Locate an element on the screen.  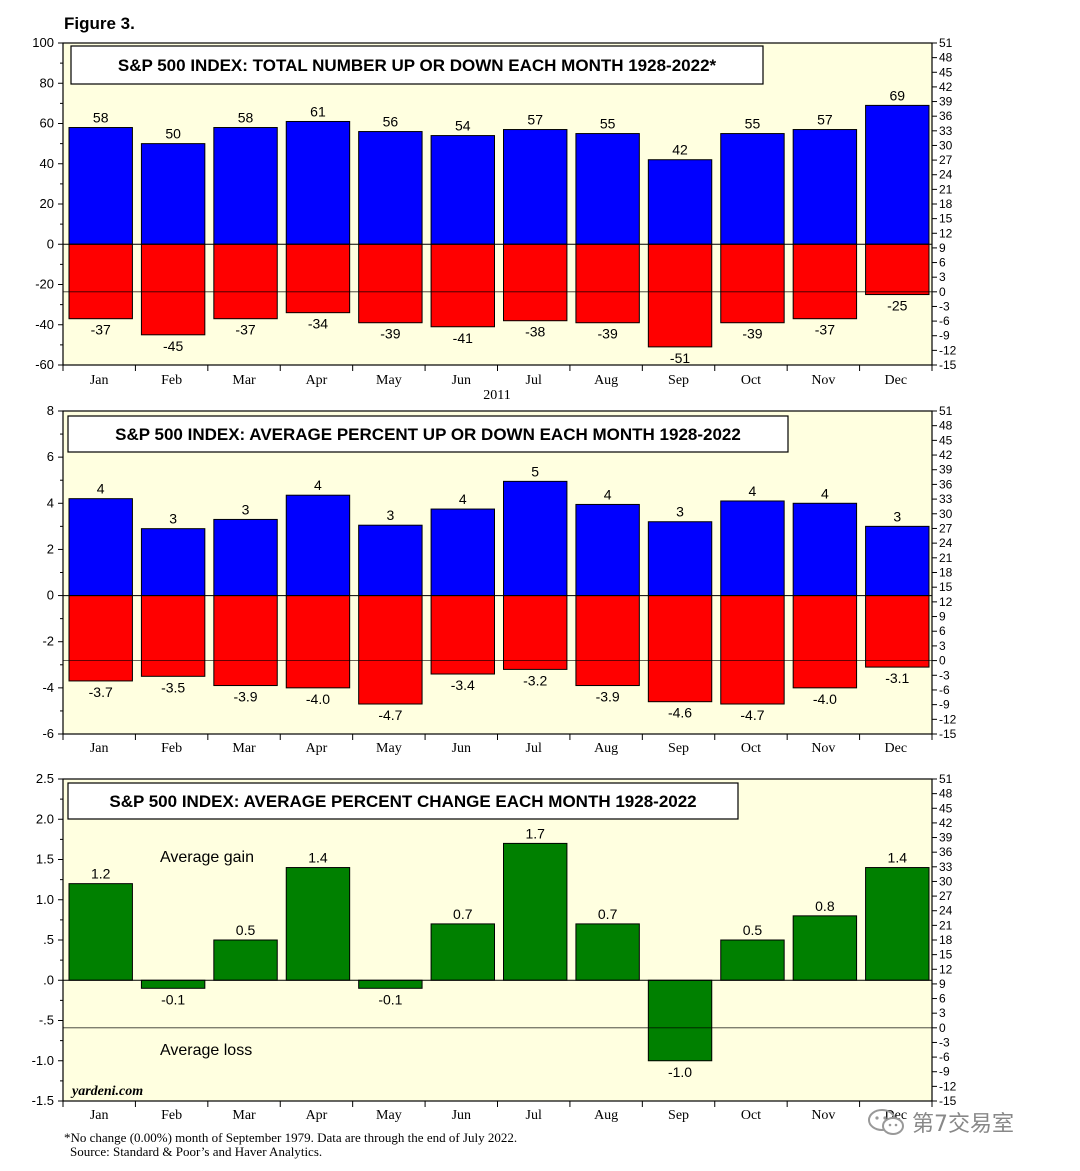
bar-down-oct is located at coordinates (752, 650).